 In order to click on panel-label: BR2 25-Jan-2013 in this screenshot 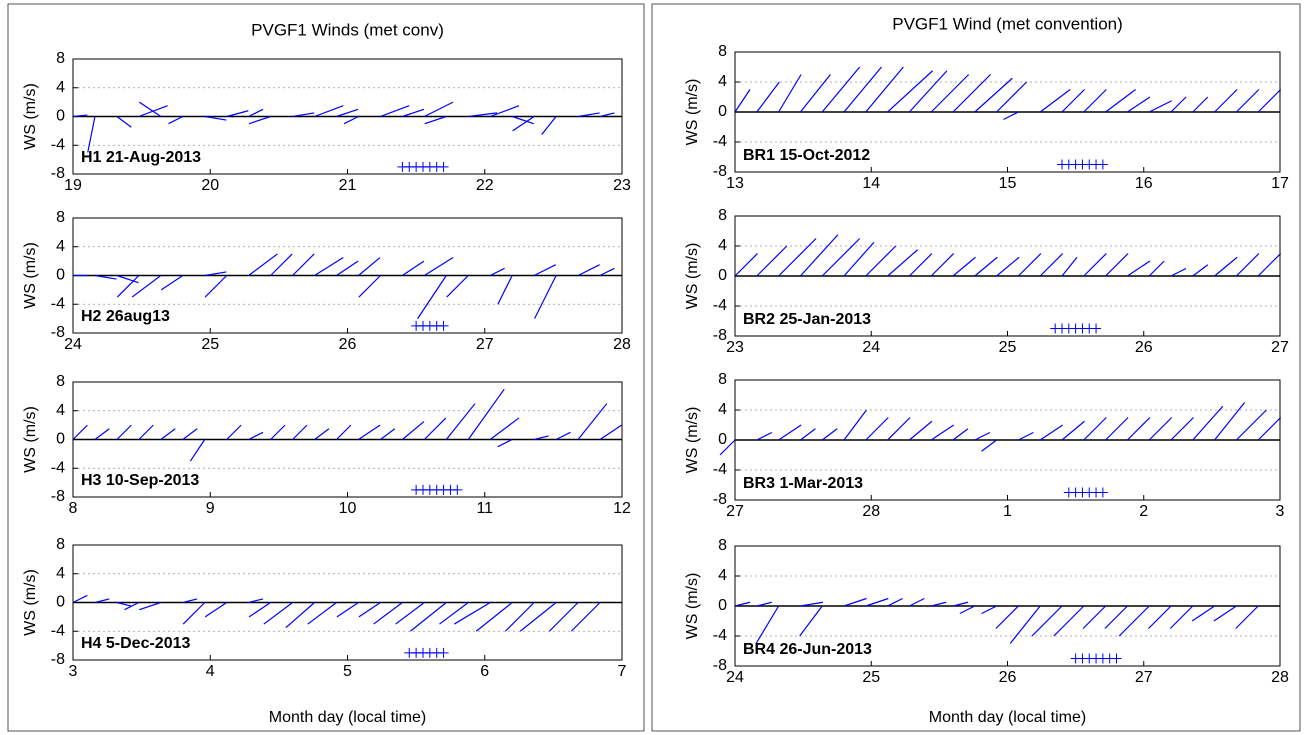, I will do `click(807, 319)`.